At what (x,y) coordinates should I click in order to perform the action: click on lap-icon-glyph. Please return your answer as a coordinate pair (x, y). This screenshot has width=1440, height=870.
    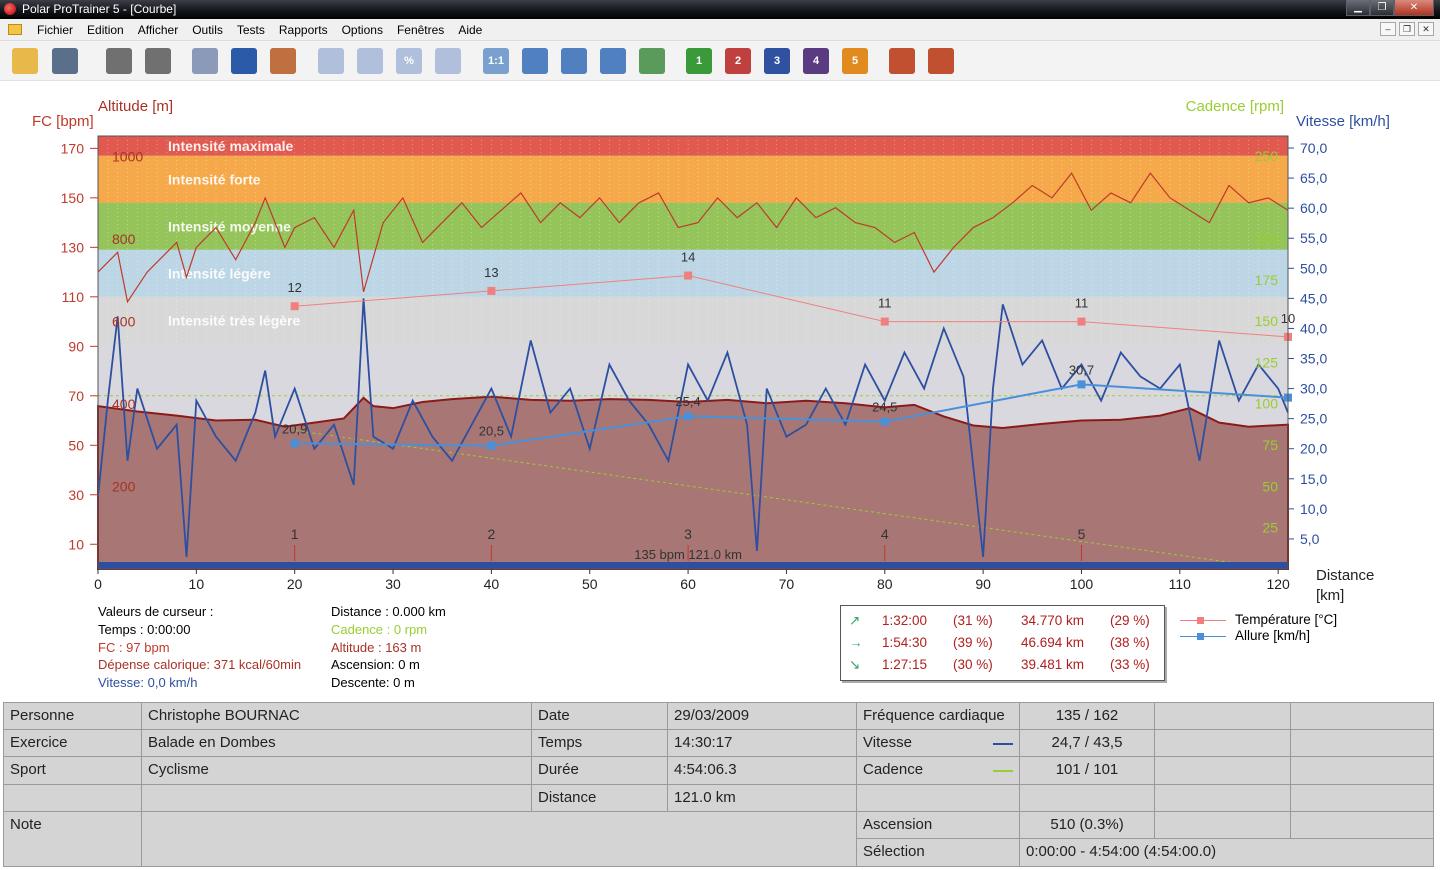
    Looking at the image, I should click on (574, 61).